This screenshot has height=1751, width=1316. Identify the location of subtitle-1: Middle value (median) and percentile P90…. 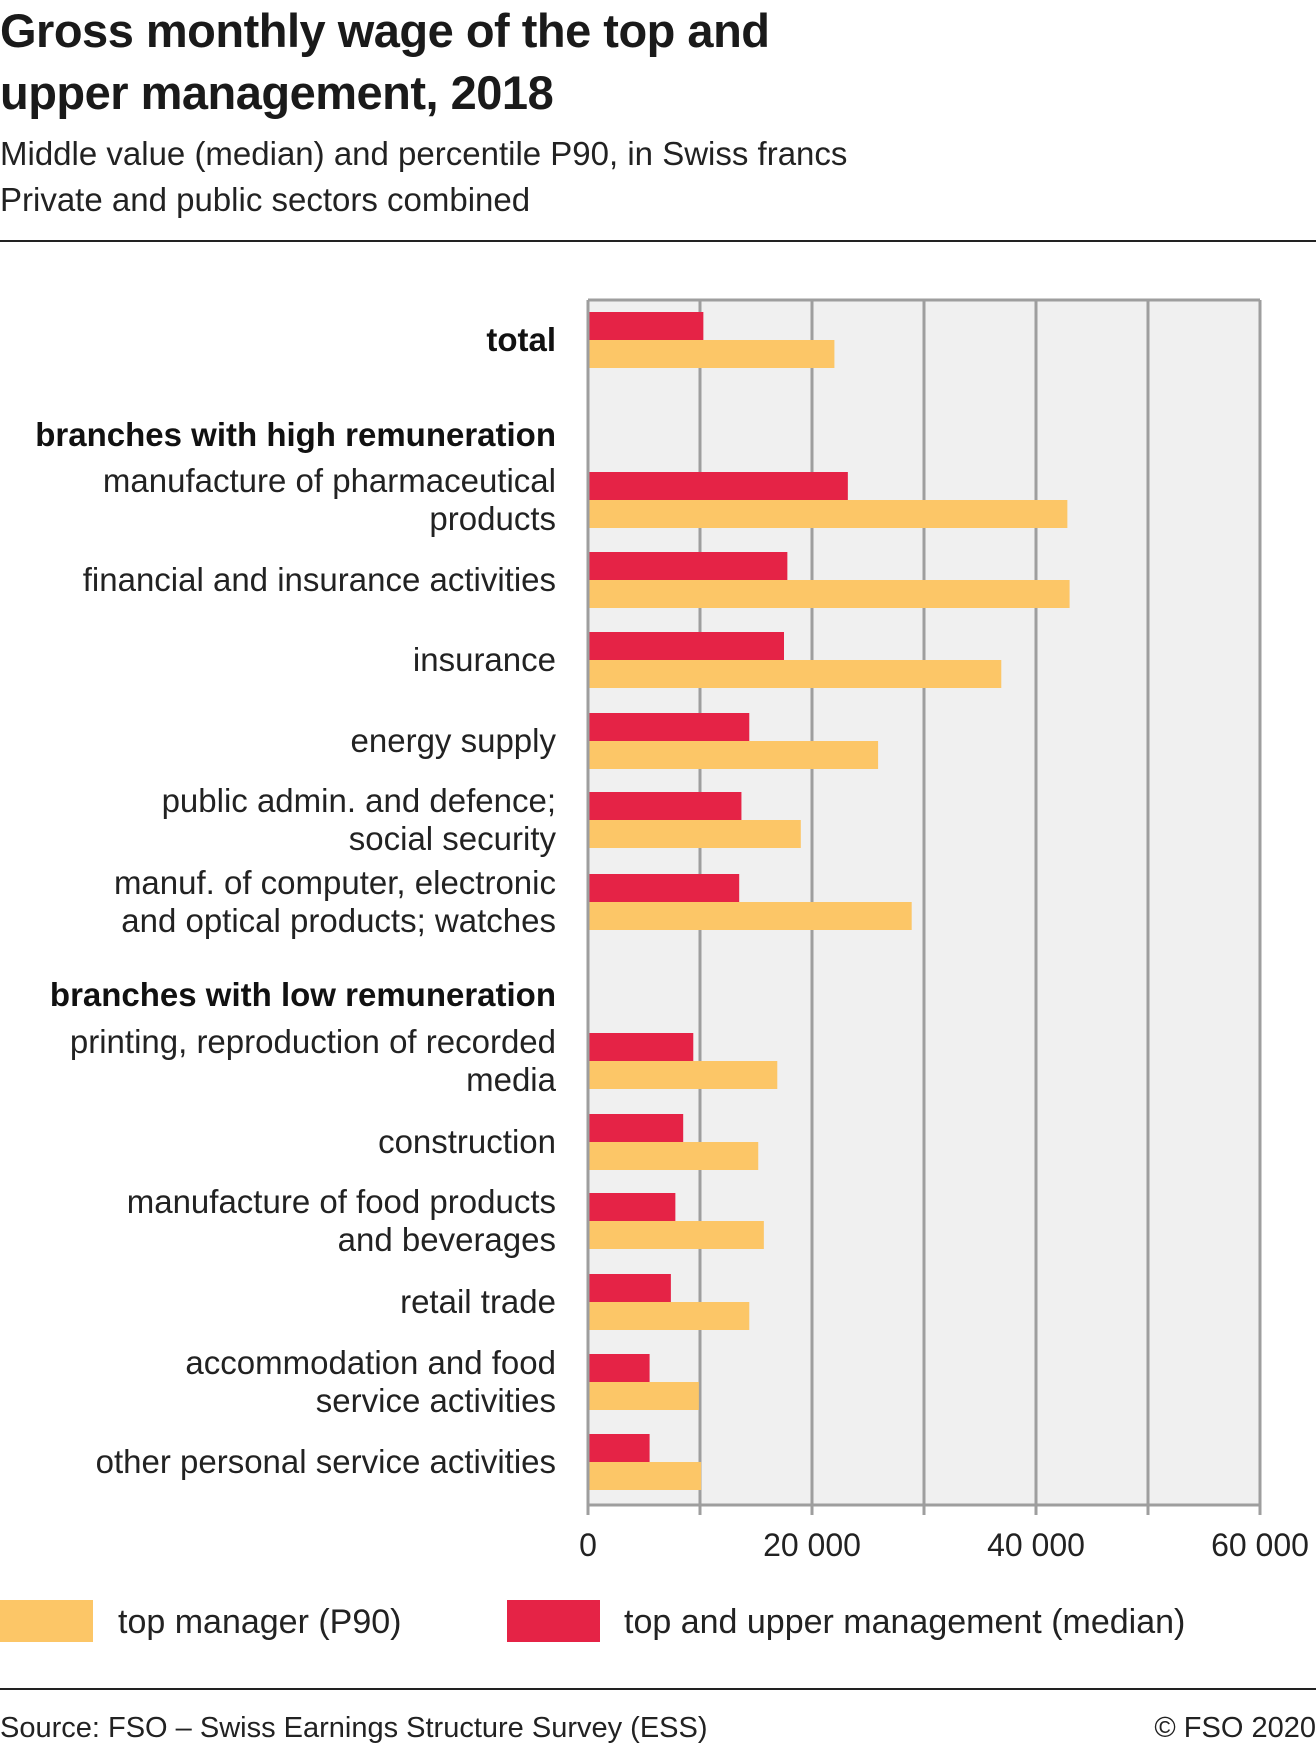
(424, 153).